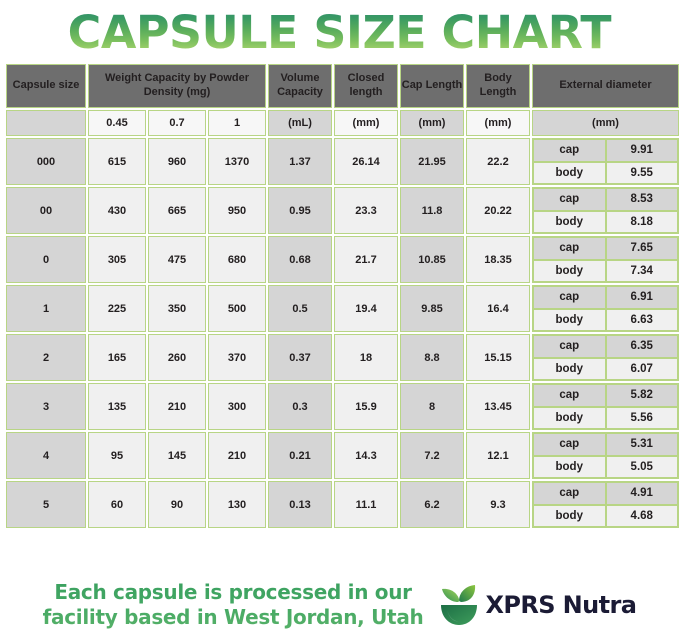 The height and width of the screenshot is (640, 679). I want to click on cell-volume: 0.5, so click(300, 308).